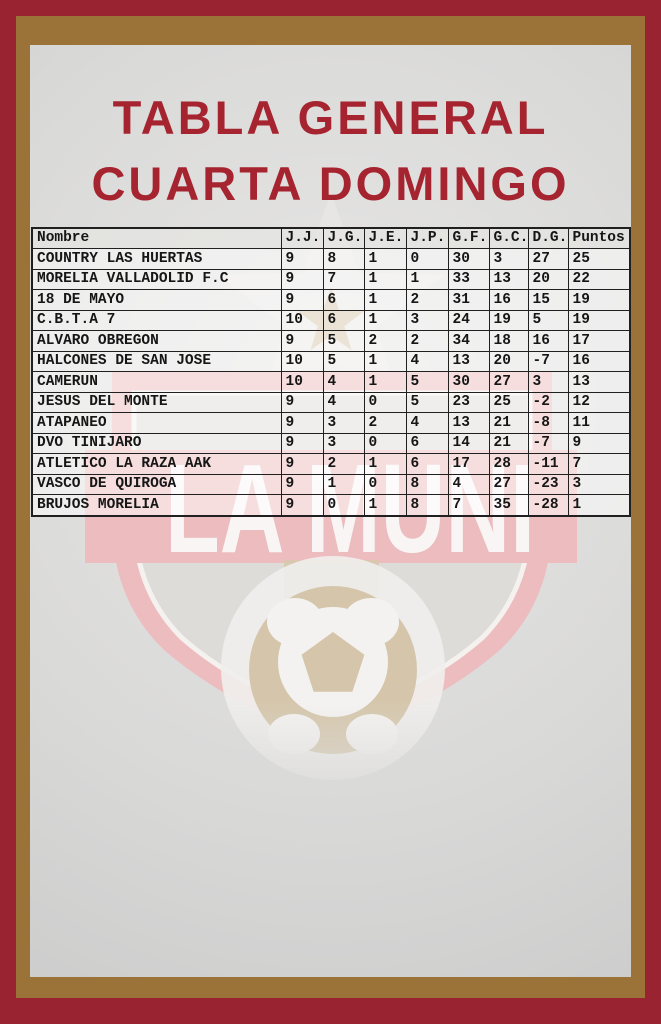 This screenshot has height=1024, width=661. I want to click on stat-cell: -28, so click(548, 505).